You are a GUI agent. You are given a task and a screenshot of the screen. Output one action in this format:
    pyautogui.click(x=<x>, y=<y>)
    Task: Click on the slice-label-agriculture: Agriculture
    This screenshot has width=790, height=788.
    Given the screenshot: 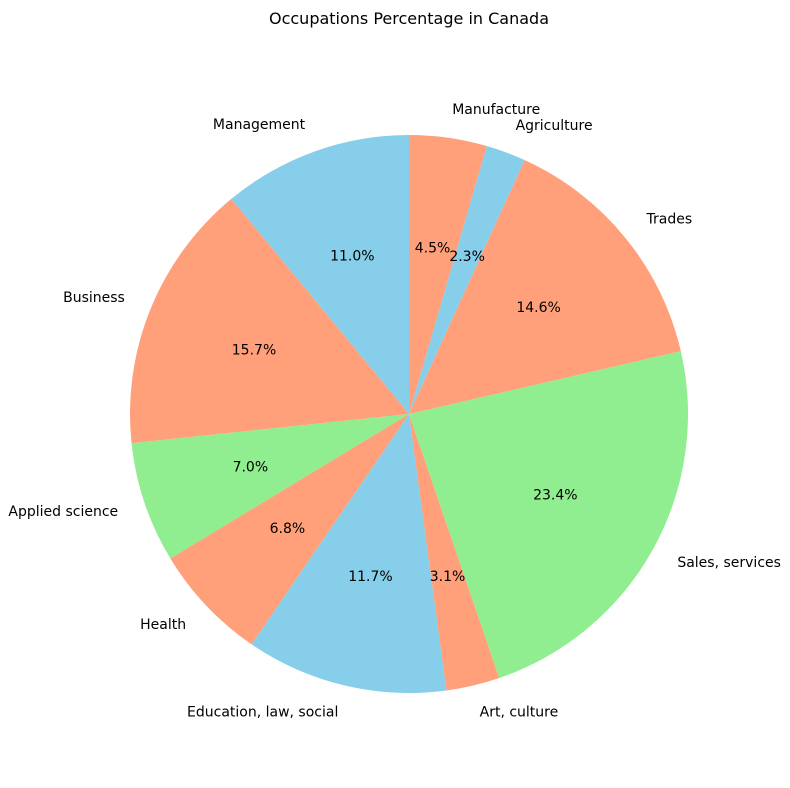 What is the action you would take?
    pyautogui.click(x=554, y=126)
    